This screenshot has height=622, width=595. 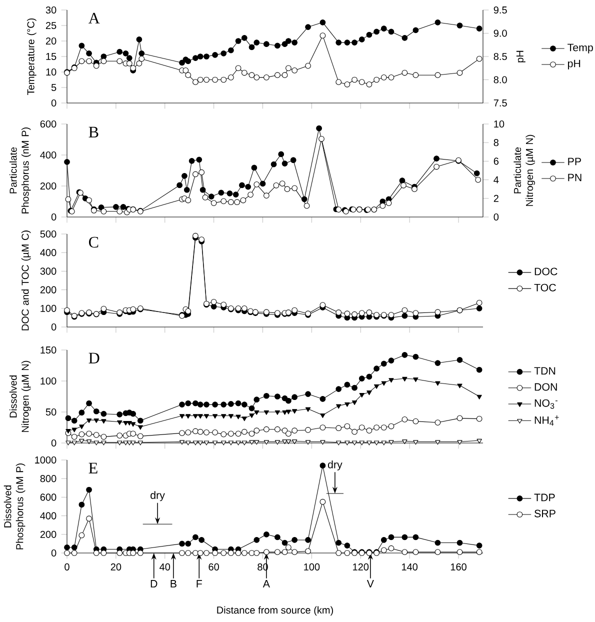 I want to click on legend-label: NO$_{3}$-, so click(x=546, y=404).